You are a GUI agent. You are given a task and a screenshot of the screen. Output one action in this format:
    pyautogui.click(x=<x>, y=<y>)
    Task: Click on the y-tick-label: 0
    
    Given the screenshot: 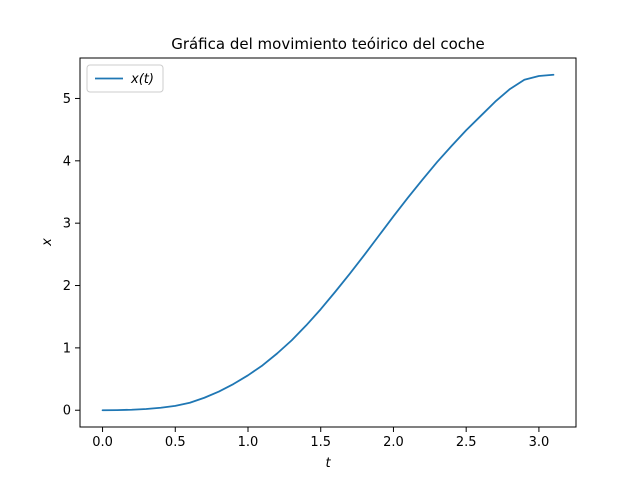 What is the action you would take?
    pyautogui.click(x=67, y=411)
    